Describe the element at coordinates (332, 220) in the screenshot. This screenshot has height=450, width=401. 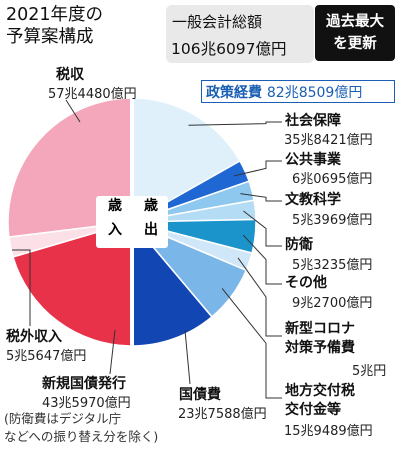
I see `value-bunkyo-kagaku: 5兆3969億円` at that location.